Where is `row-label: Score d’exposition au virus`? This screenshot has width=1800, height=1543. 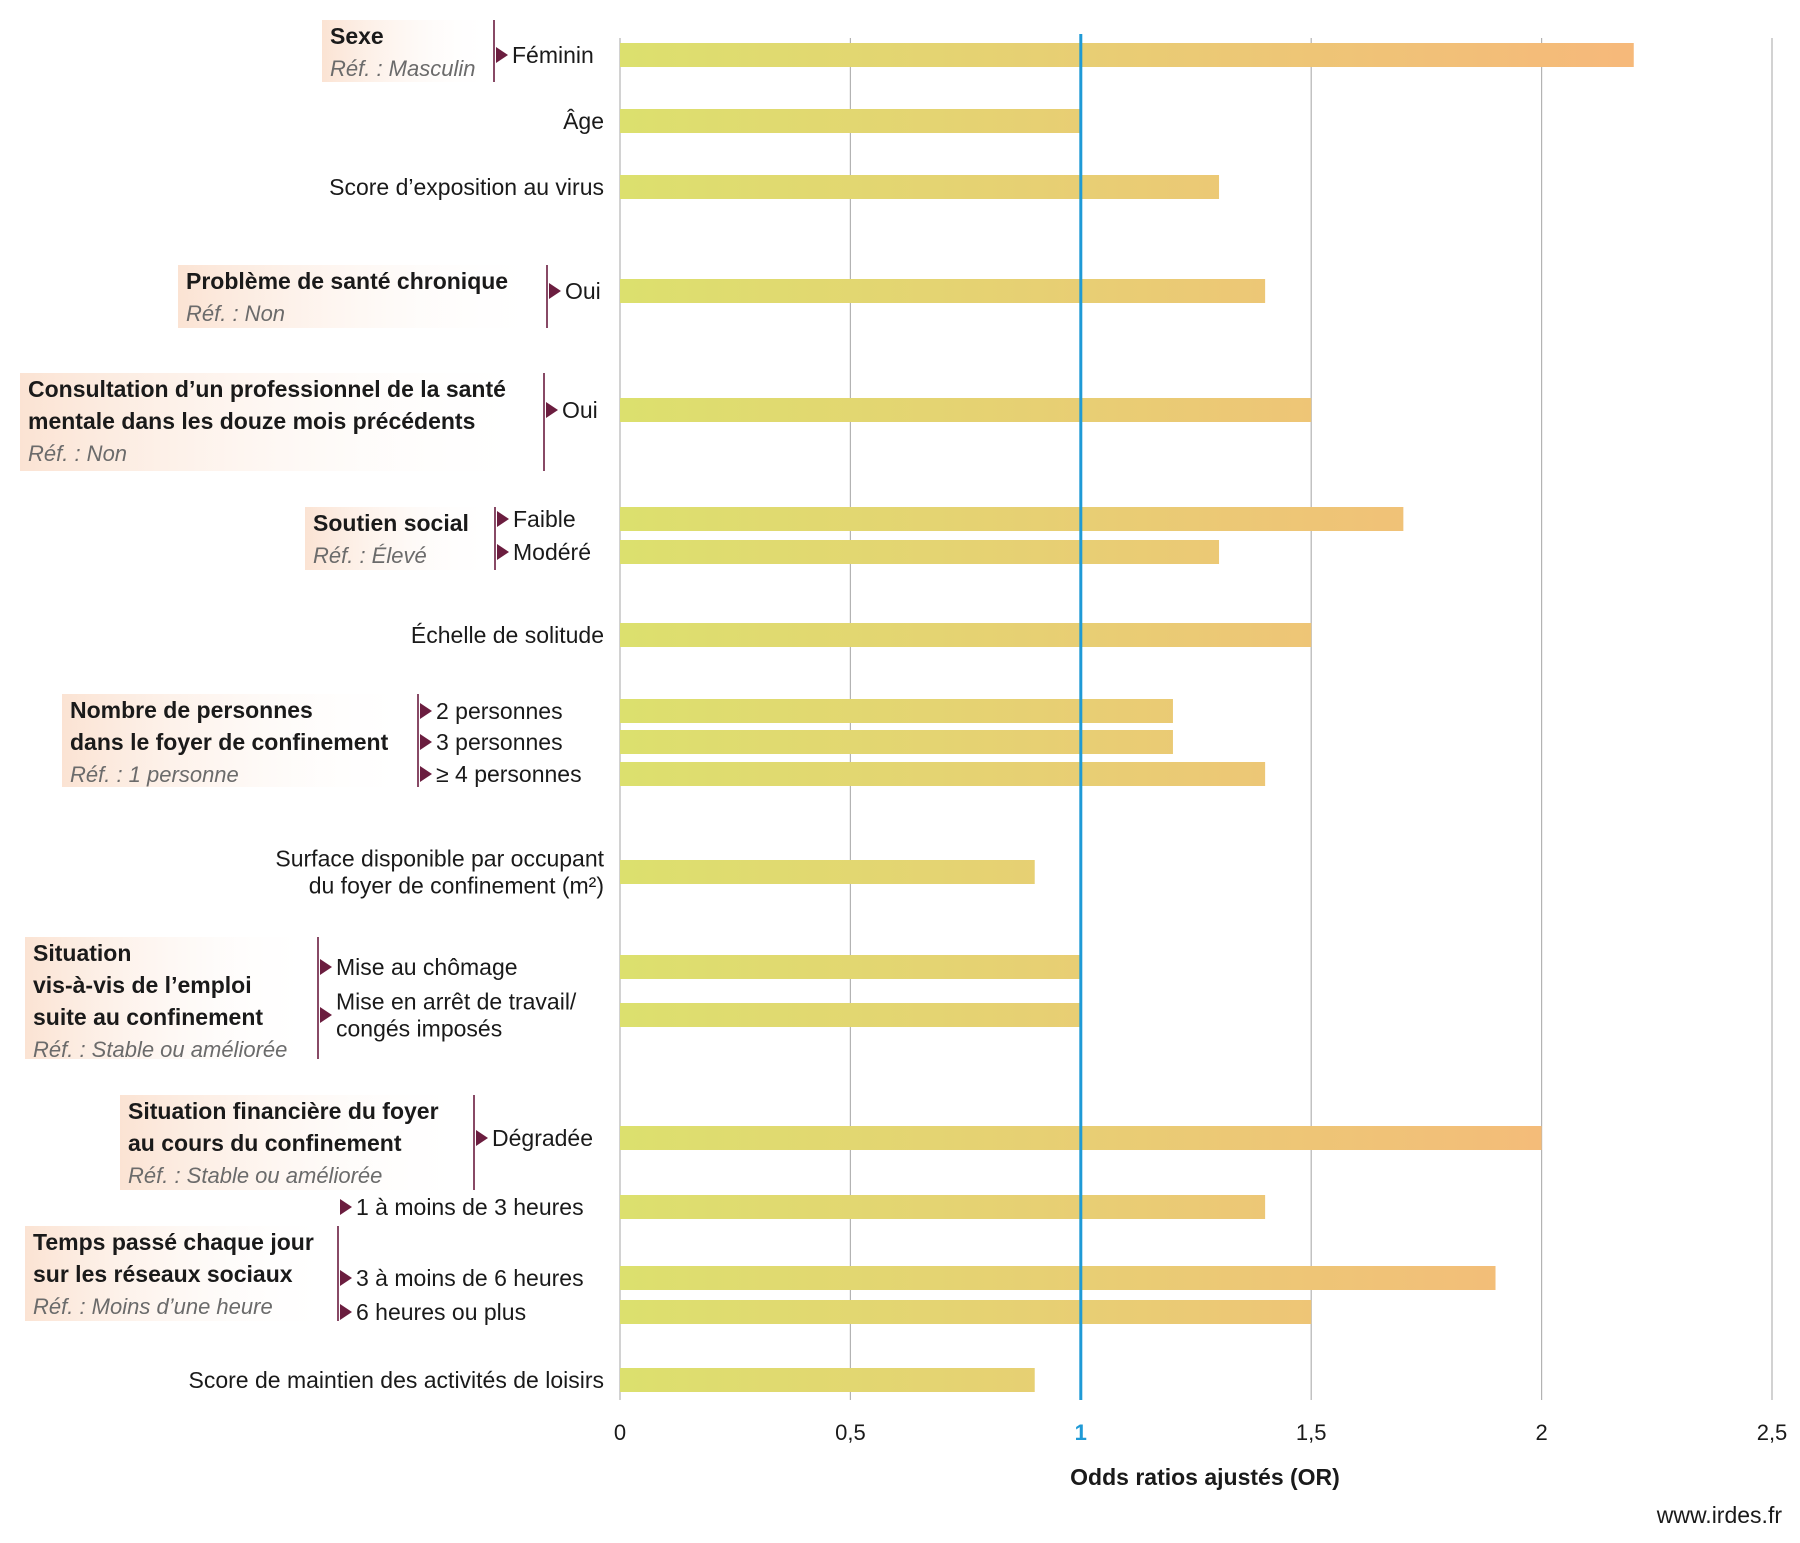
row-label: Score d’exposition au virus is located at coordinates (466, 187).